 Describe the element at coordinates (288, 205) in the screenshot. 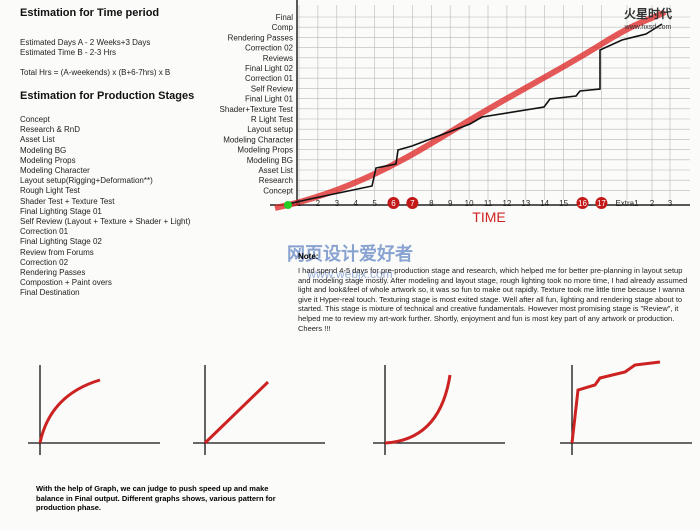

I see `start-dot` at that location.